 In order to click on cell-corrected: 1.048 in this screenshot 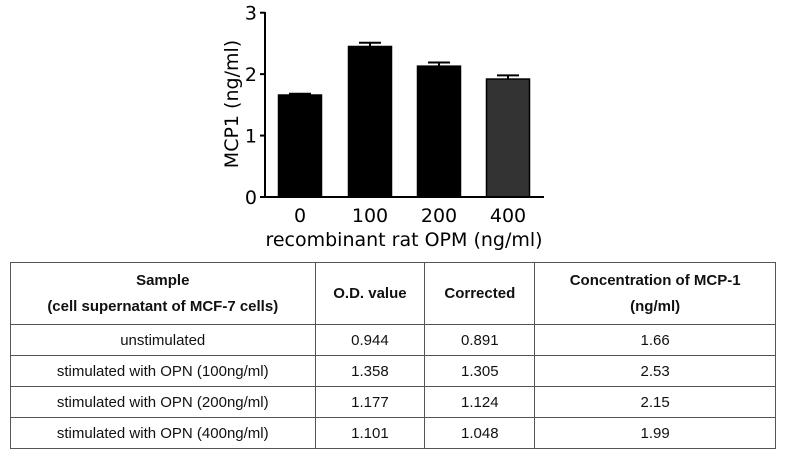, I will do `click(480, 433)`.